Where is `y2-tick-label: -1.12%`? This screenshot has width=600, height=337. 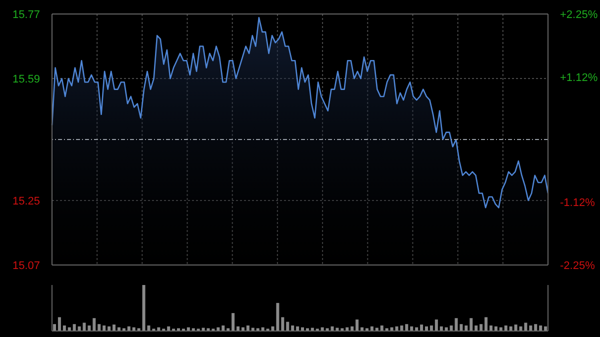
y2-tick-label: -1.12% is located at coordinates (578, 202).